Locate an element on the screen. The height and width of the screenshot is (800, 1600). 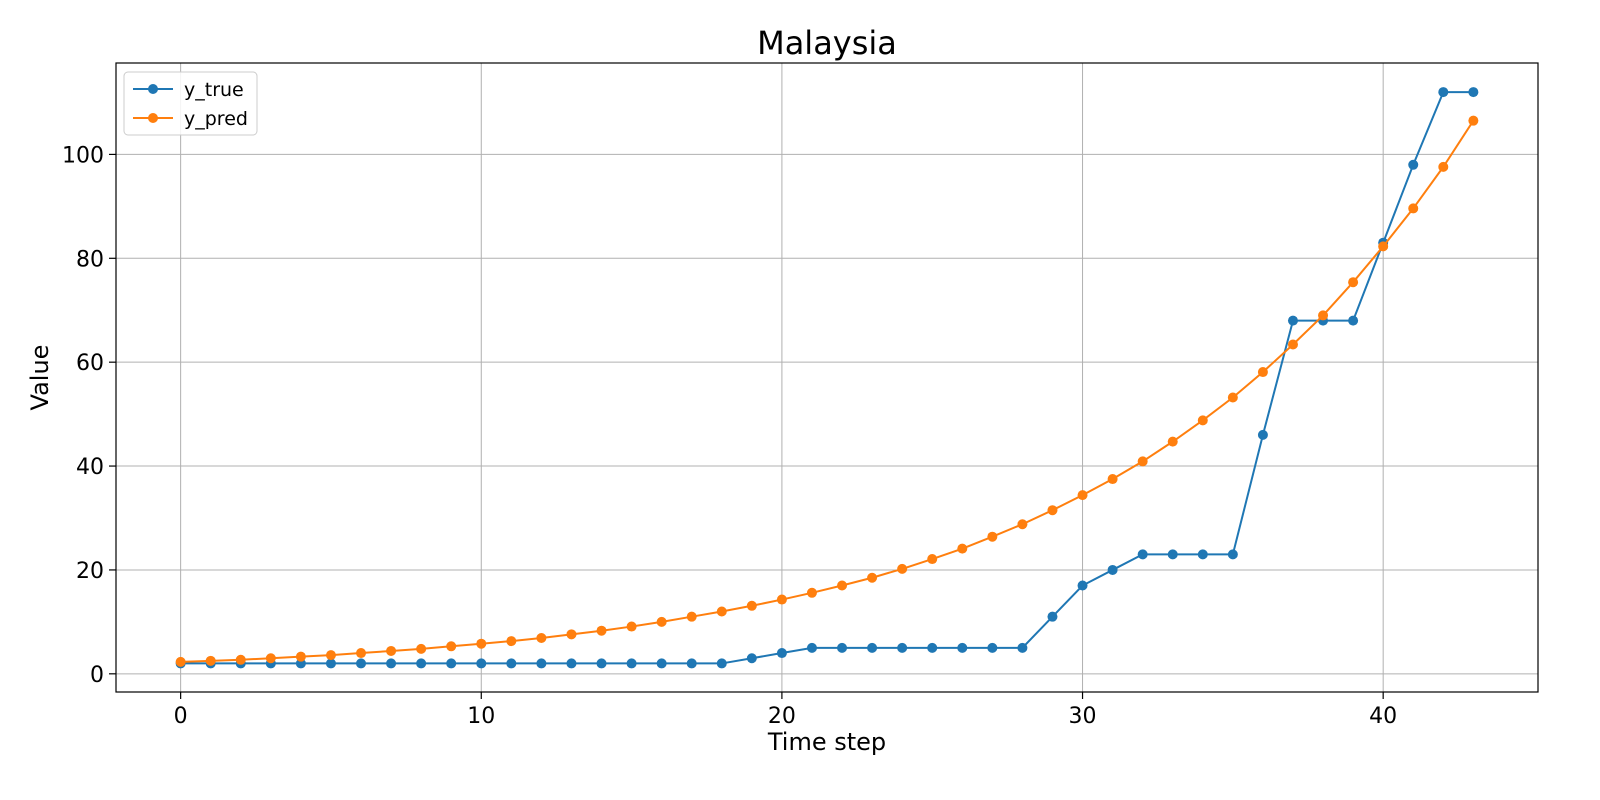
x-tick-label: 40 is located at coordinates (1383, 716).